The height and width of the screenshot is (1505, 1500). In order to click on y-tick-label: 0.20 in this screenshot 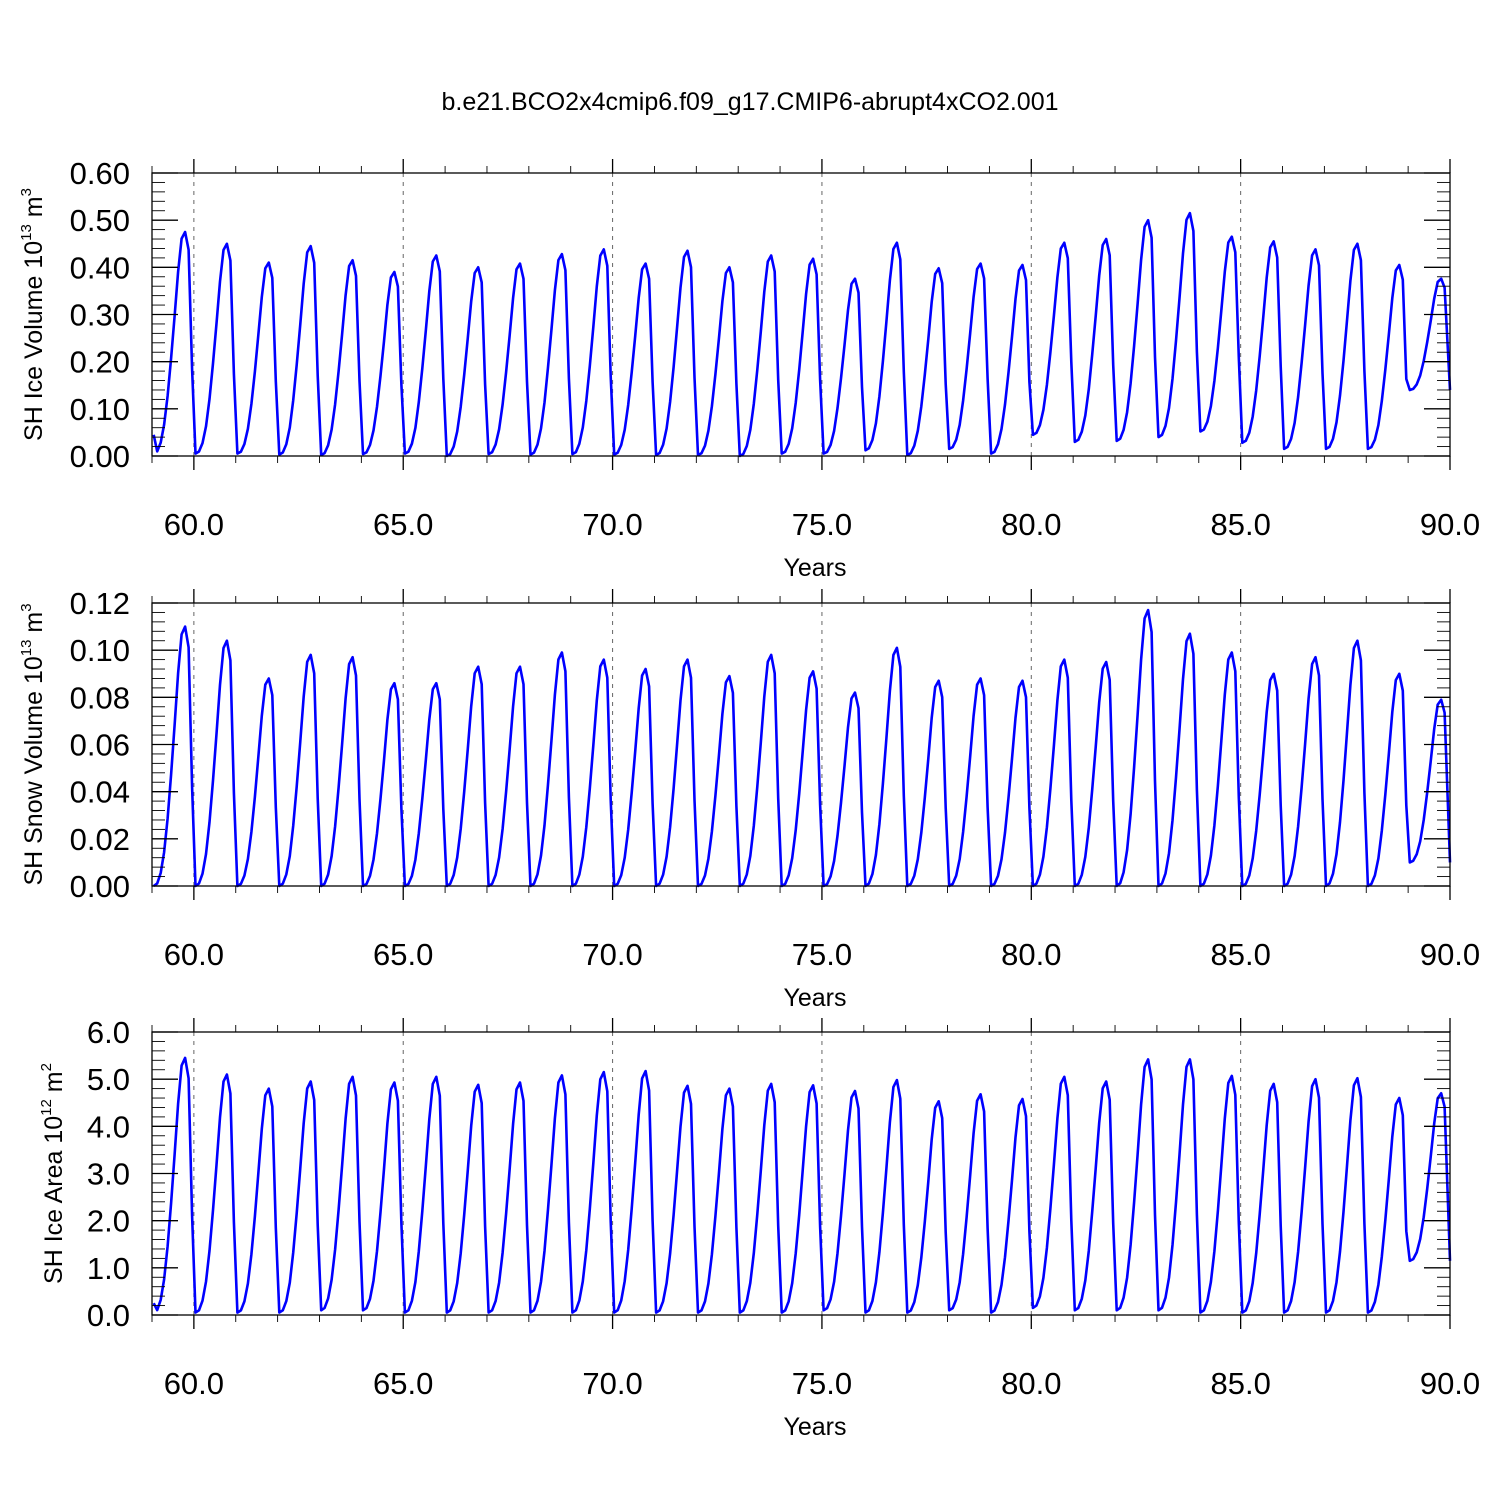, I will do `click(100, 362)`.